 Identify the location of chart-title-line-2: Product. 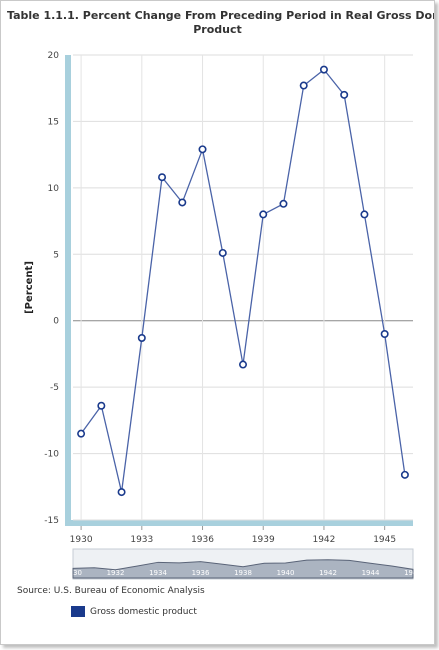
(217, 29).